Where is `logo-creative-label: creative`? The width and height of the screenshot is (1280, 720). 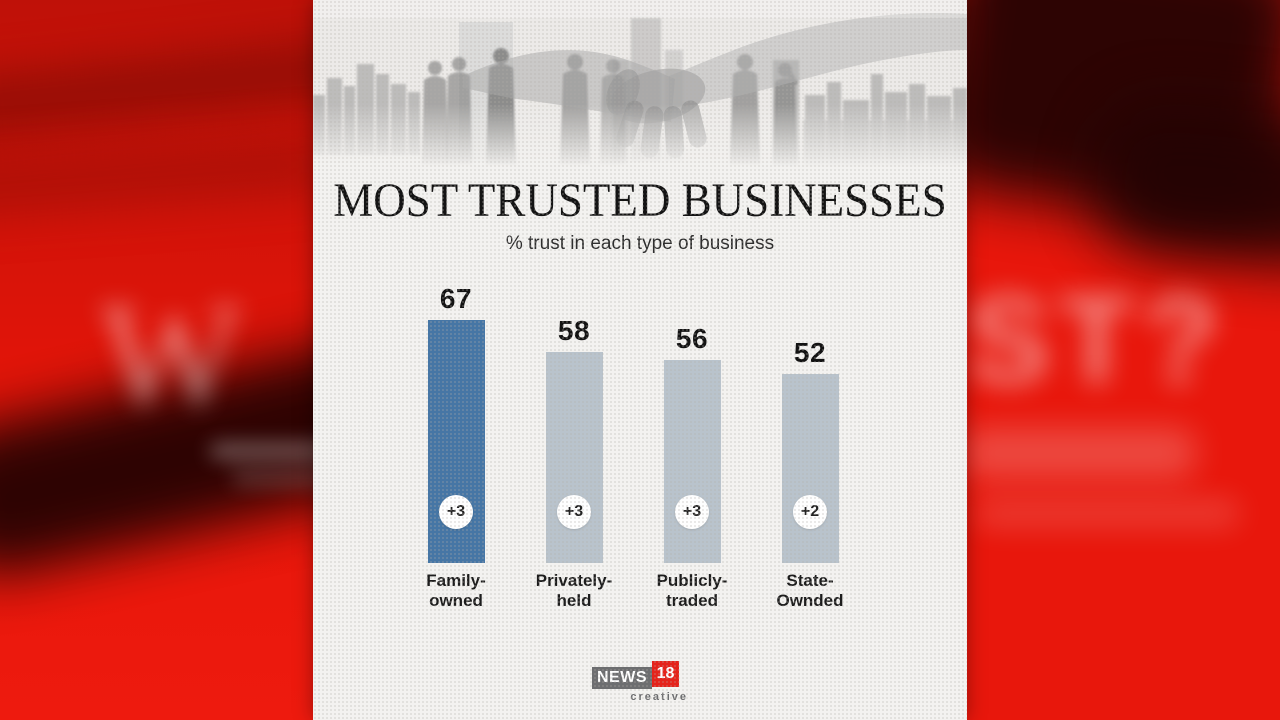
logo-creative-label: creative is located at coordinates (659, 697).